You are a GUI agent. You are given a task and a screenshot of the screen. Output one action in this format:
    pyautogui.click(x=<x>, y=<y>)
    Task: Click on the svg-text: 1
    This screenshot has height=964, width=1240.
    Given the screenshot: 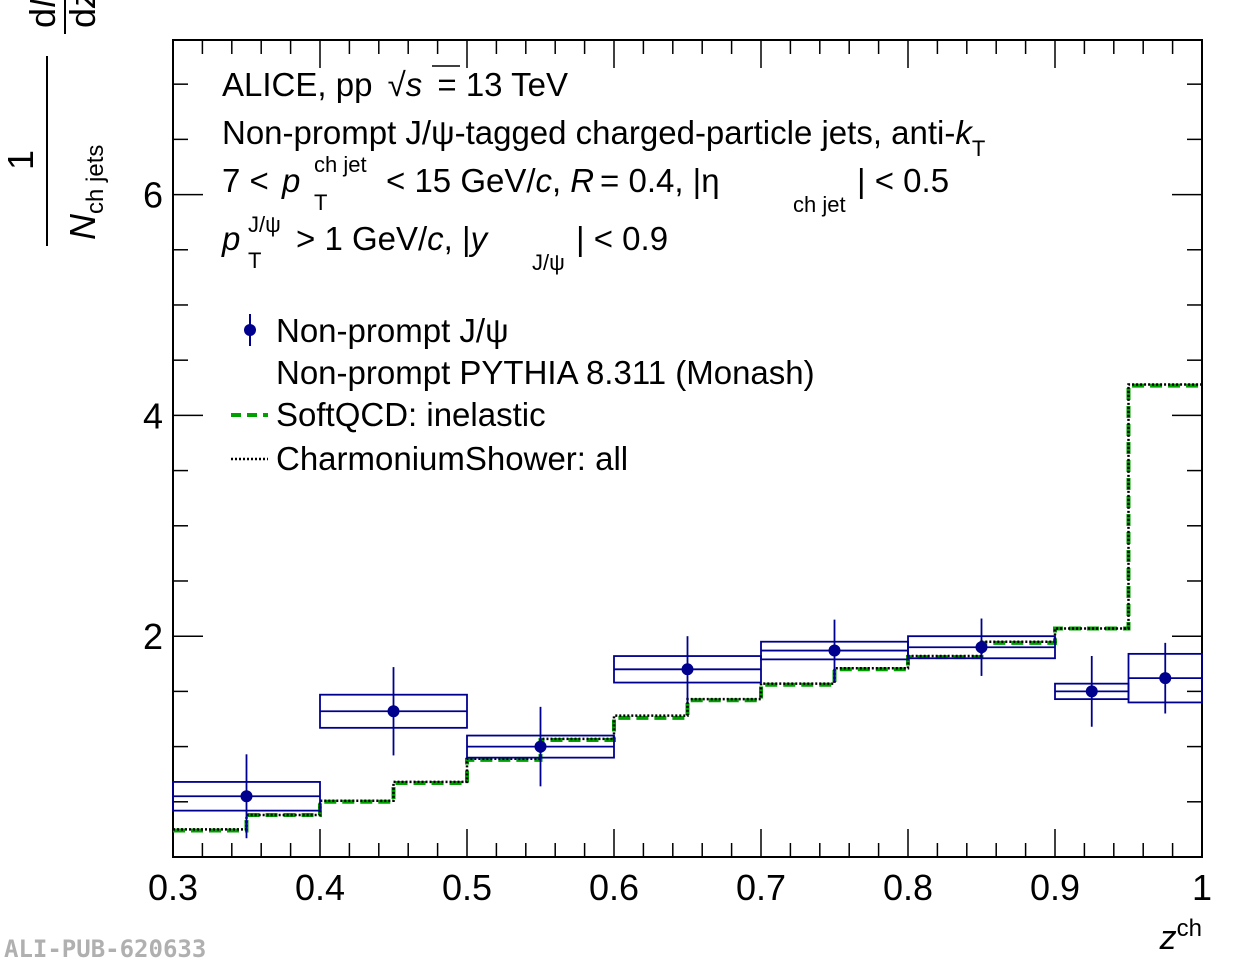 What is the action you would take?
    pyautogui.click(x=20, y=160)
    